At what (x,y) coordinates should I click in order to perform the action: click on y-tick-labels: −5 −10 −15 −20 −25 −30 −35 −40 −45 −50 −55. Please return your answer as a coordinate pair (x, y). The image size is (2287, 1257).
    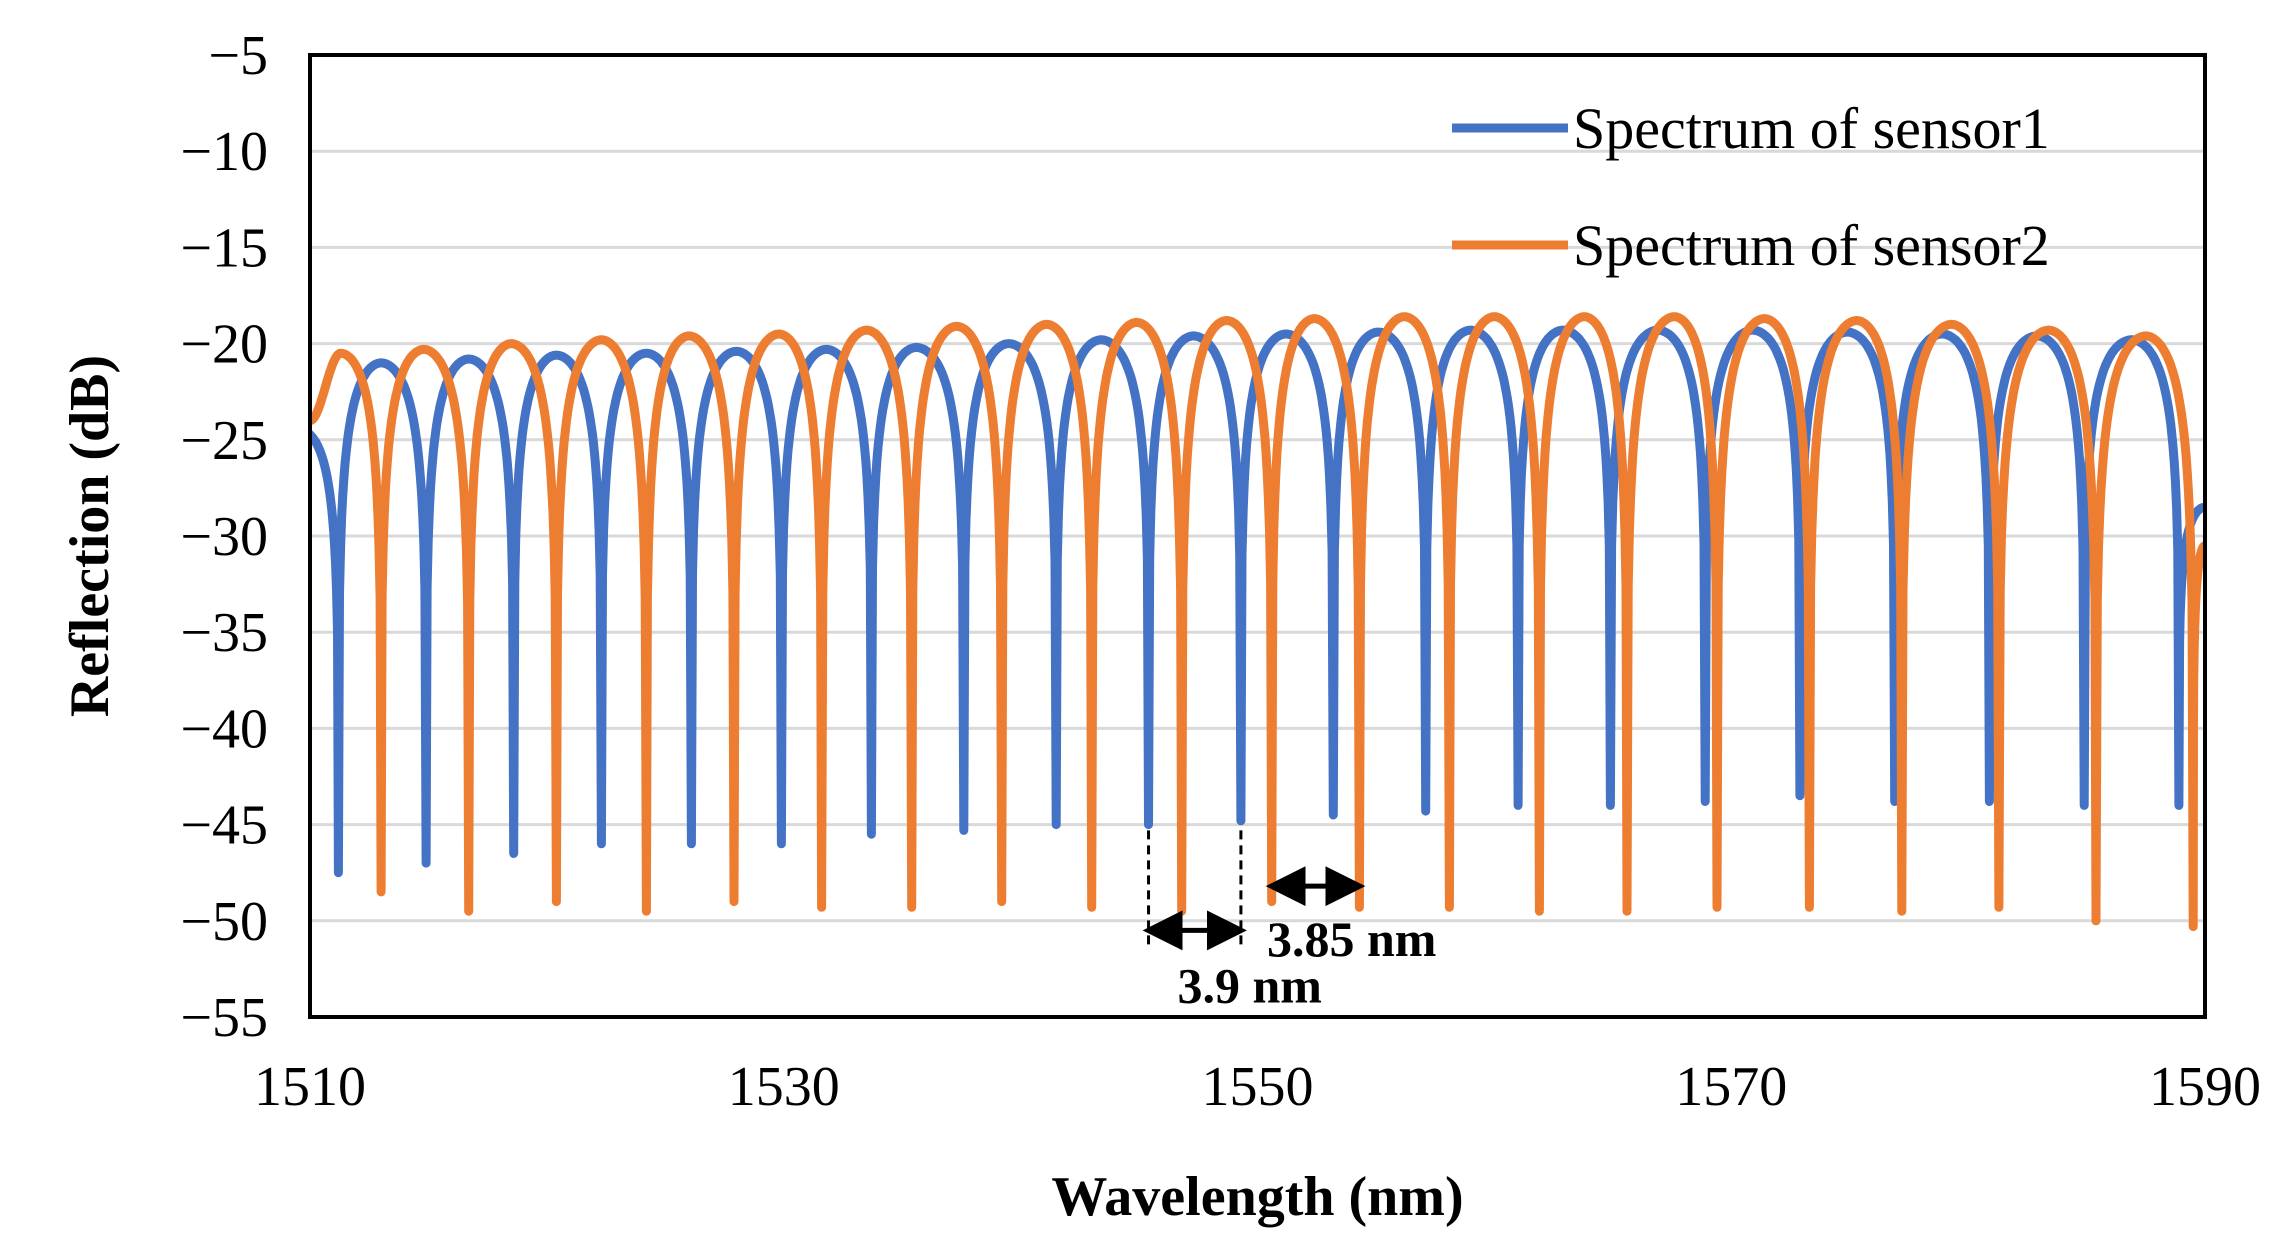
    Looking at the image, I should click on (224, 537).